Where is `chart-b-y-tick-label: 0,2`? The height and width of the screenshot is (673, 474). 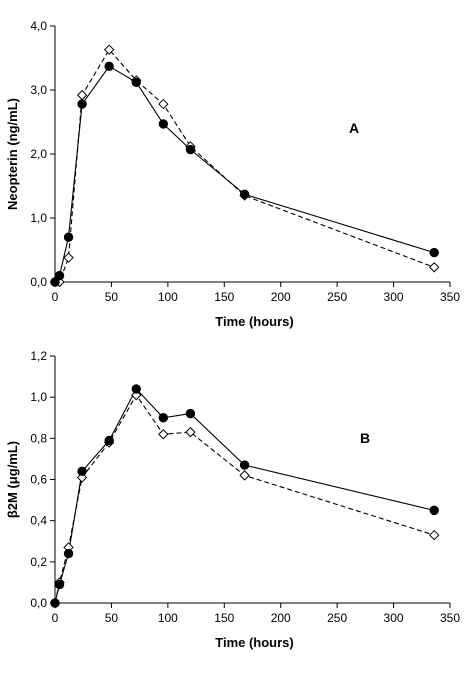 chart-b-y-tick-label: 0,2 is located at coordinates (38, 562).